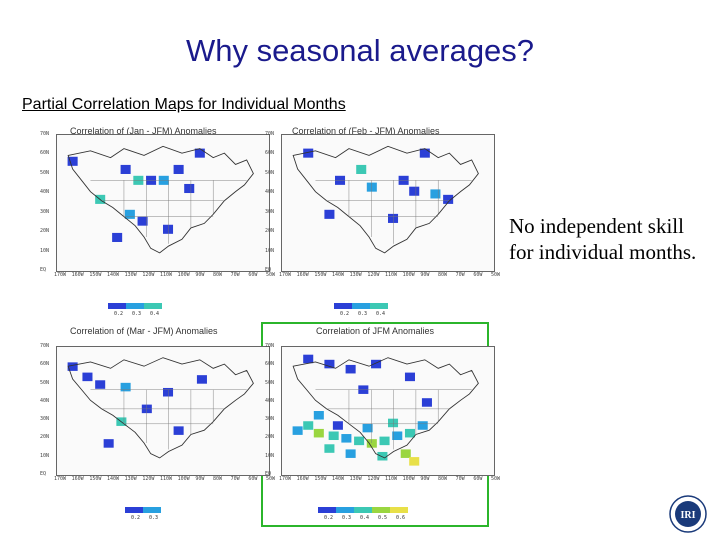 This screenshot has width=720, height=540. What do you see at coordinates (235, 479) in the screenshot?
I see `lon-label: 70W` at bounding box center [235, 479].